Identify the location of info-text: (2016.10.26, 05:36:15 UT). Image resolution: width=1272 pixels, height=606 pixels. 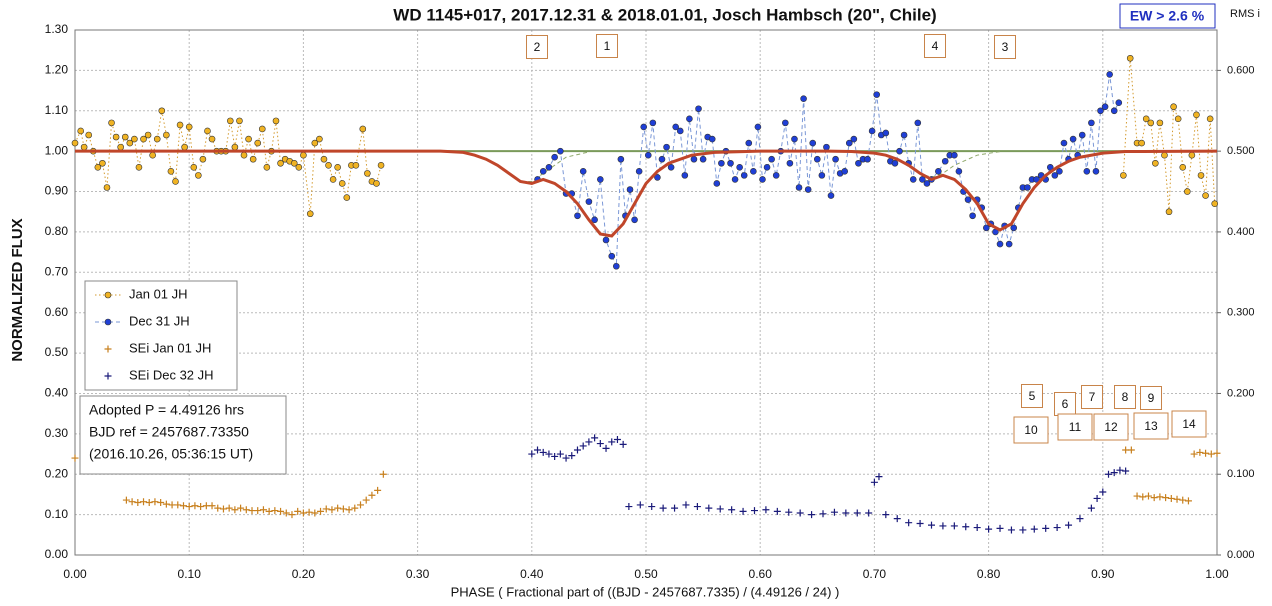
(171, 454).